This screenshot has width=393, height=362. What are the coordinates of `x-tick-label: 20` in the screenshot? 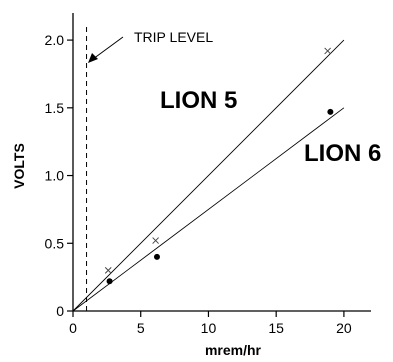 It's located at (344, 328).